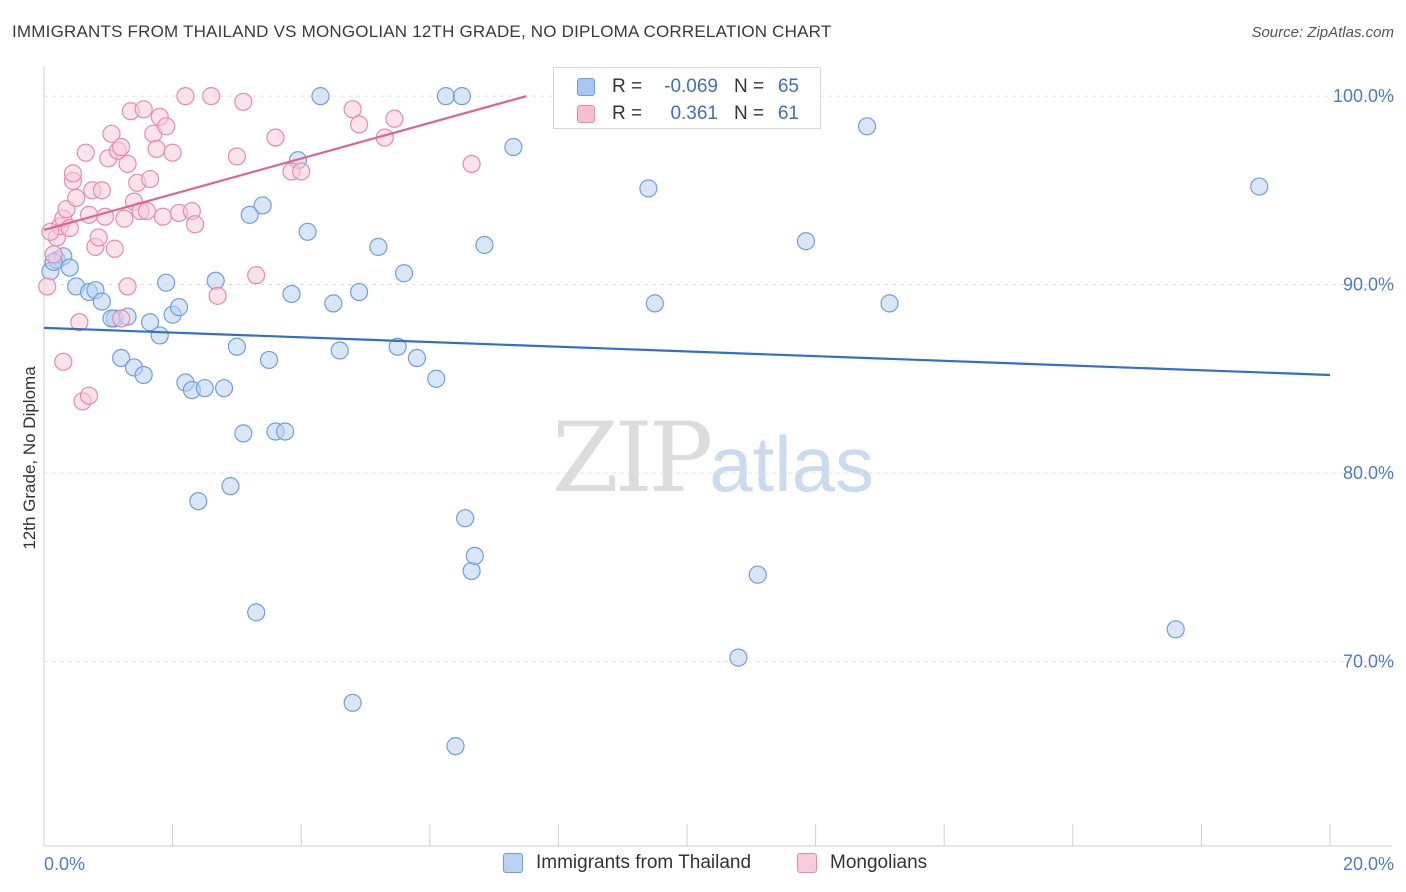 Image resolution: width=1406 pixels, height=892 pixels. I want to click on y-tick-label: 70.0%, so click(1368, 661).